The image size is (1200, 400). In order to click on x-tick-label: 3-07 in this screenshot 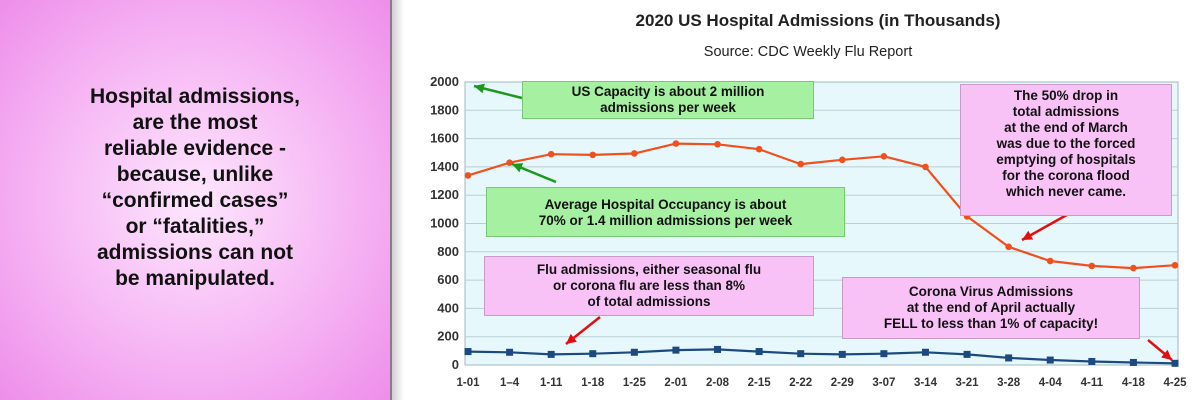, I will do `click(883, 383)`.